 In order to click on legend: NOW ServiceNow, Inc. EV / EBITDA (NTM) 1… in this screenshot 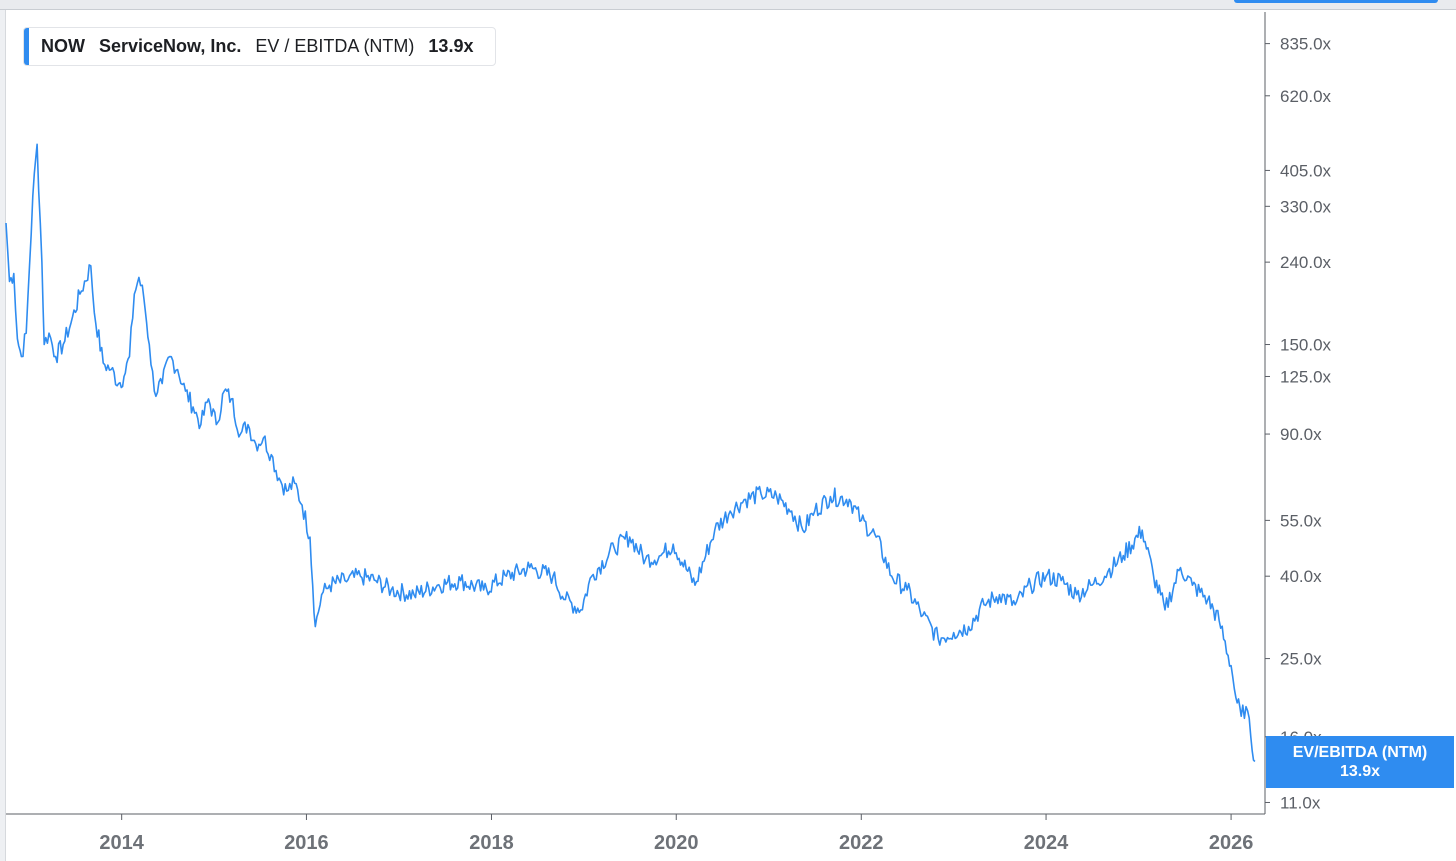, I will do `click(260, 46)`.